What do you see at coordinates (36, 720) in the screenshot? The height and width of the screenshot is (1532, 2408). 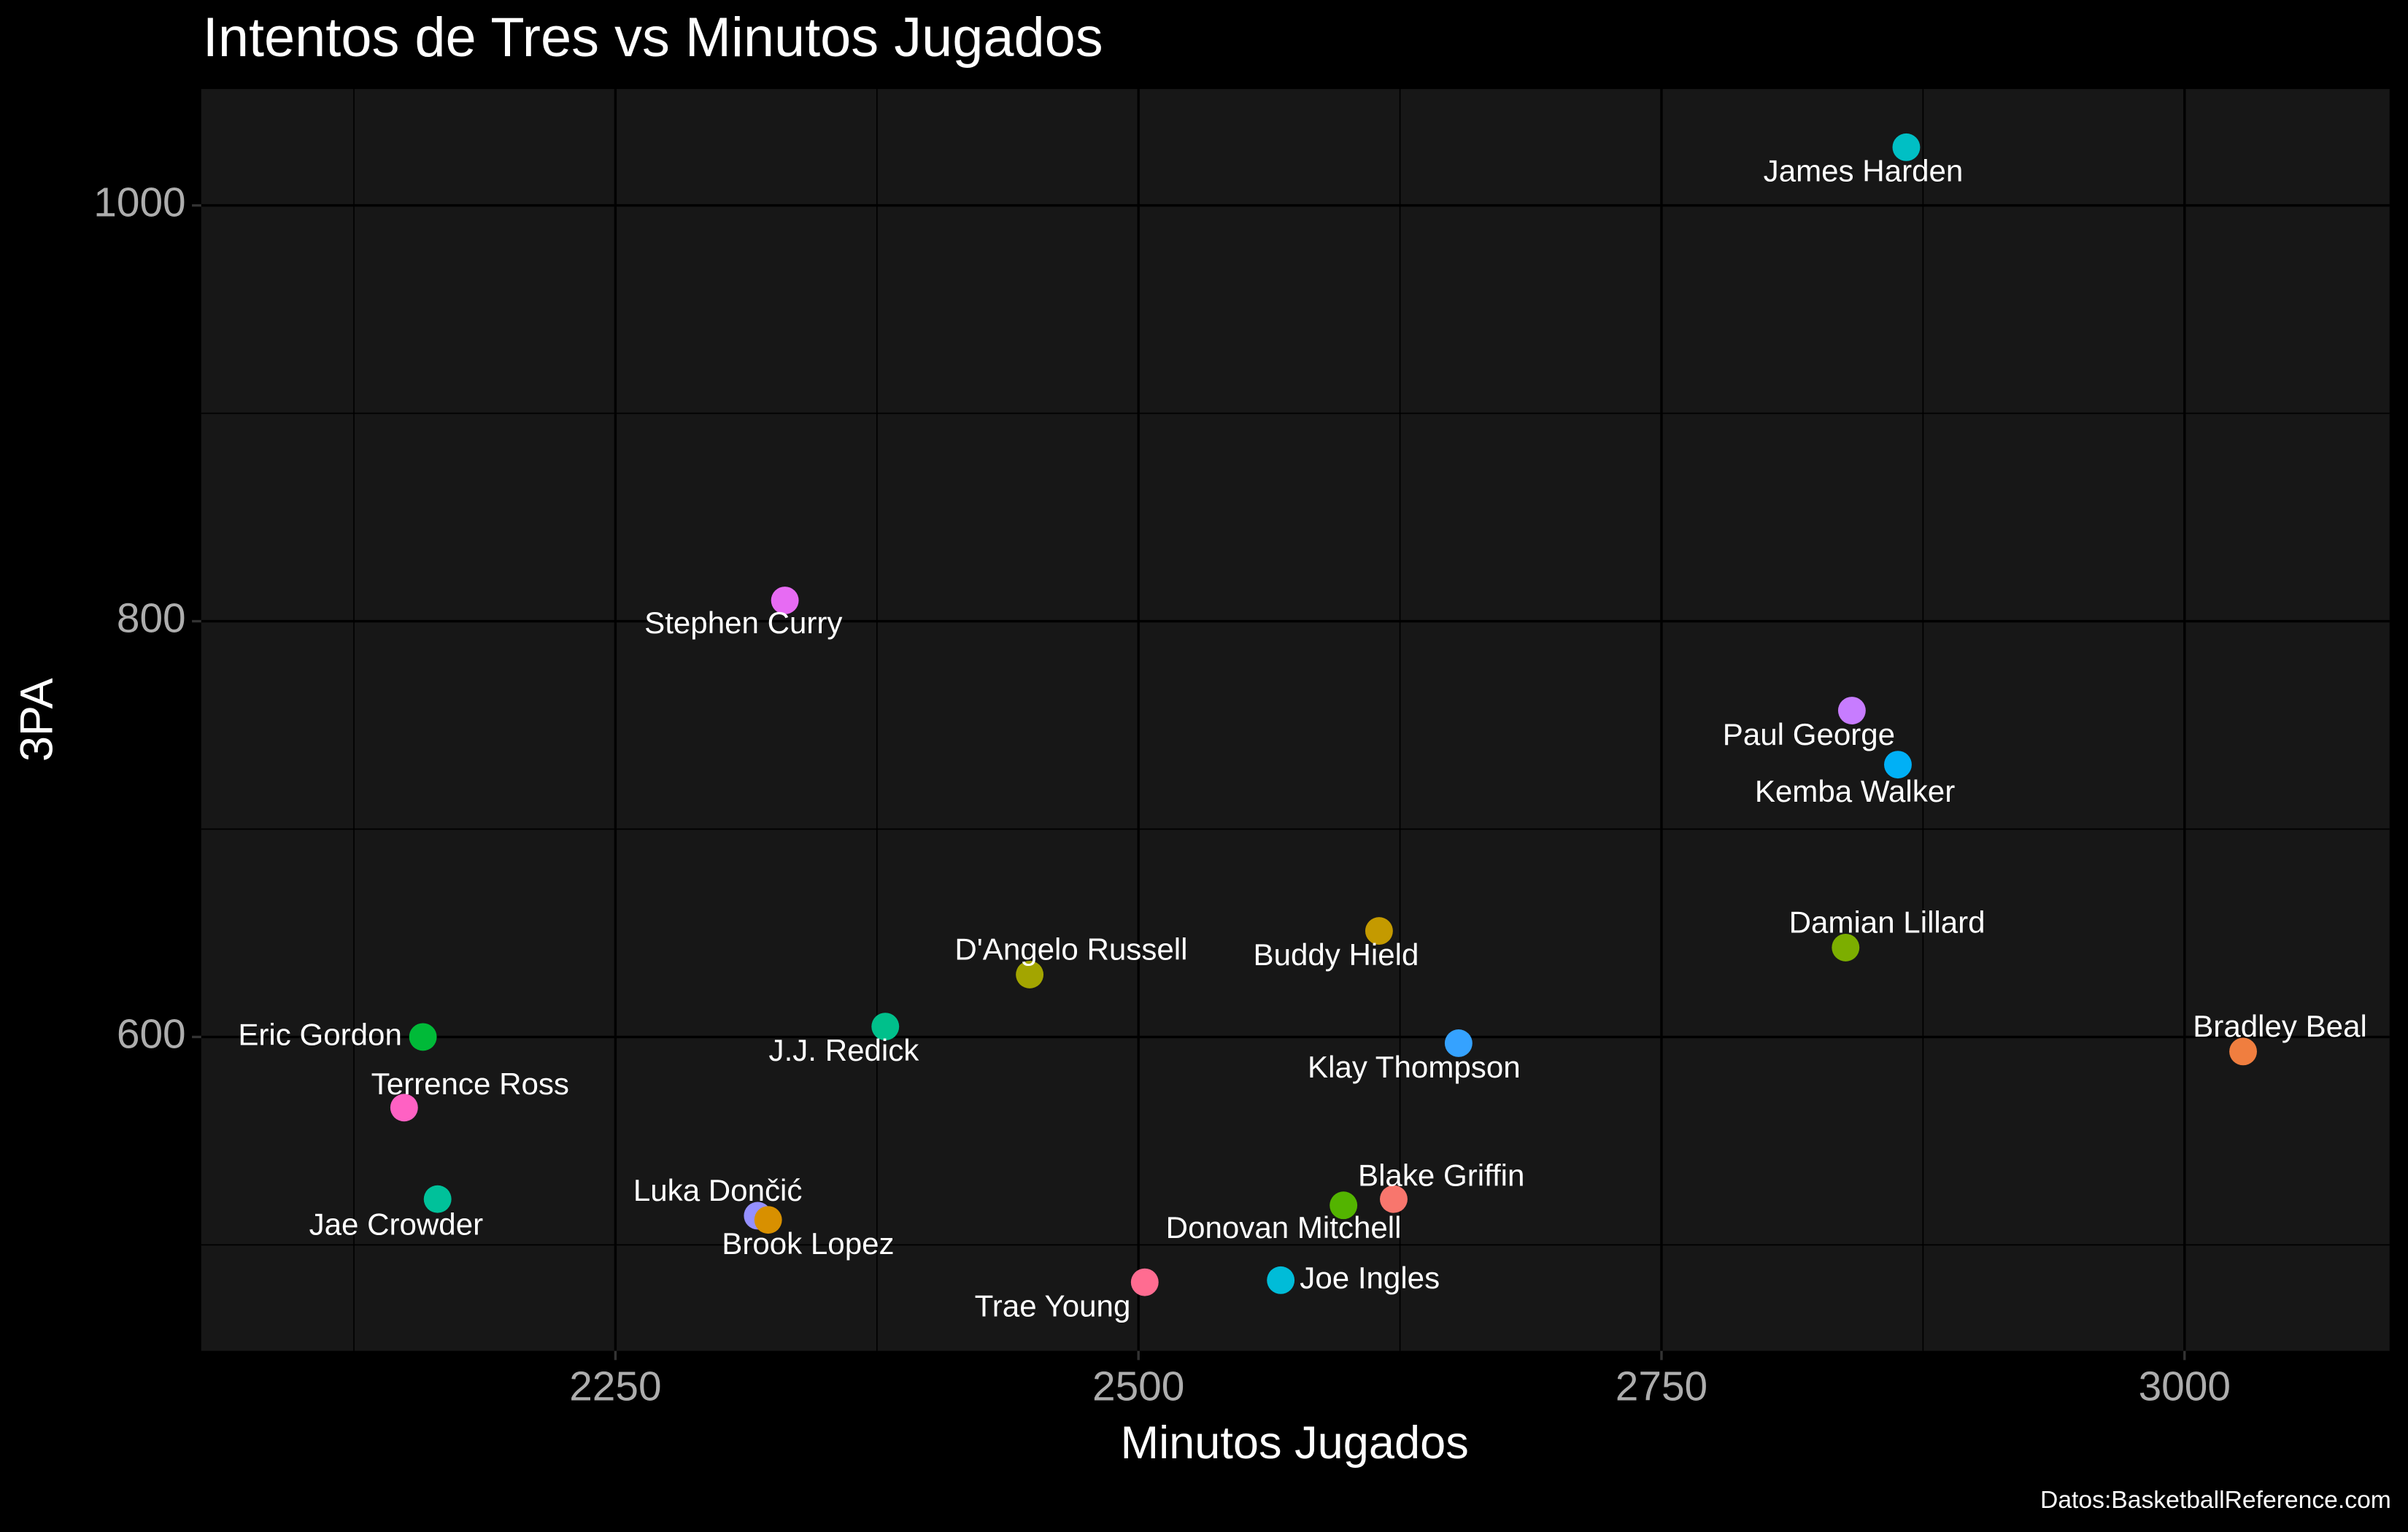 I see `y-axis-label: 3PA` at bounding box center [36, 720].